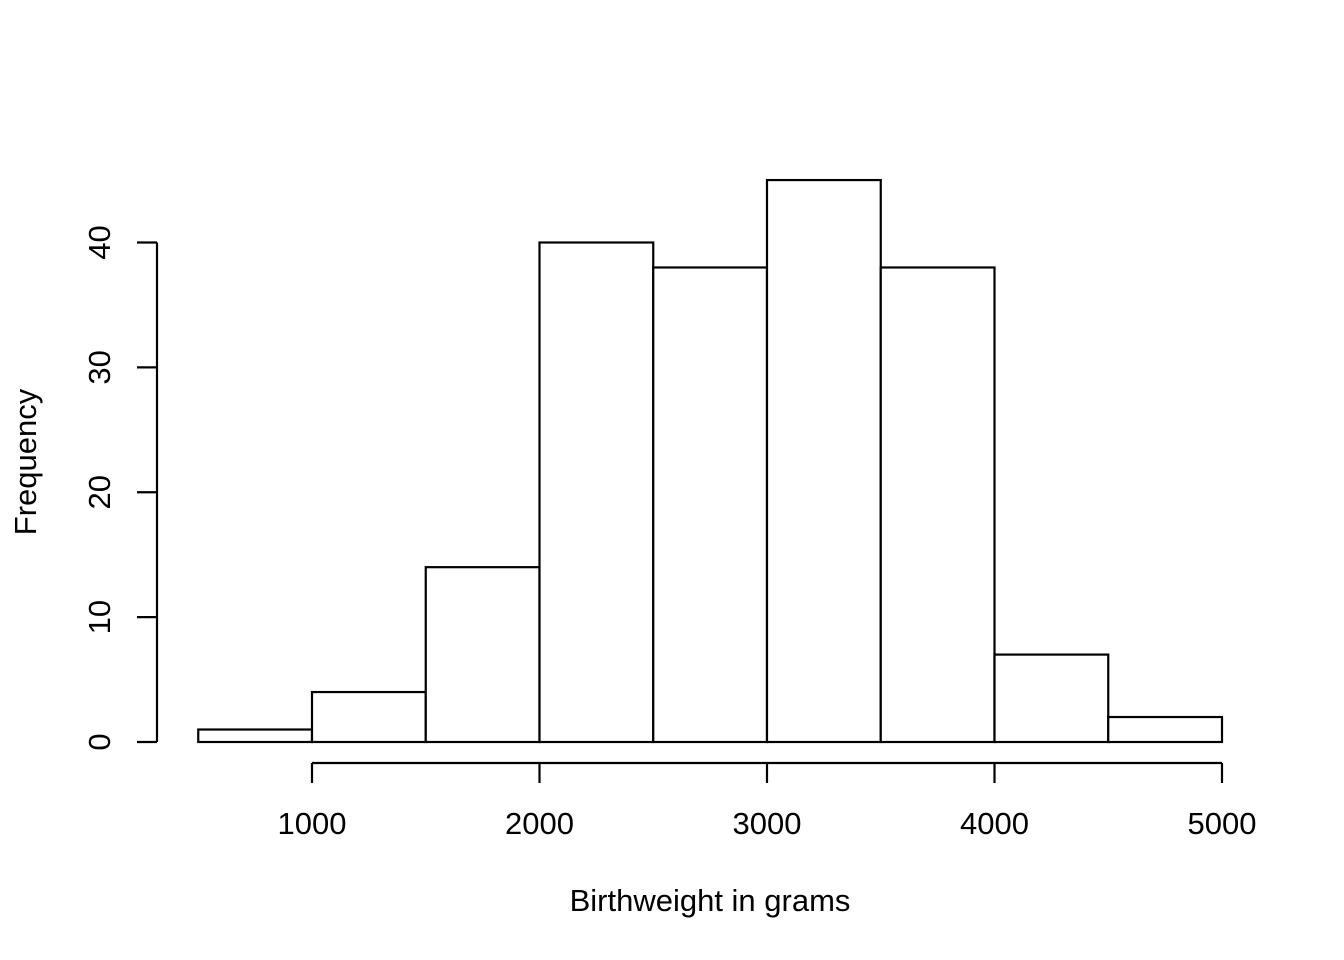  I want to click on y-axis: 0 10 20 30 40, so click(120, 488).